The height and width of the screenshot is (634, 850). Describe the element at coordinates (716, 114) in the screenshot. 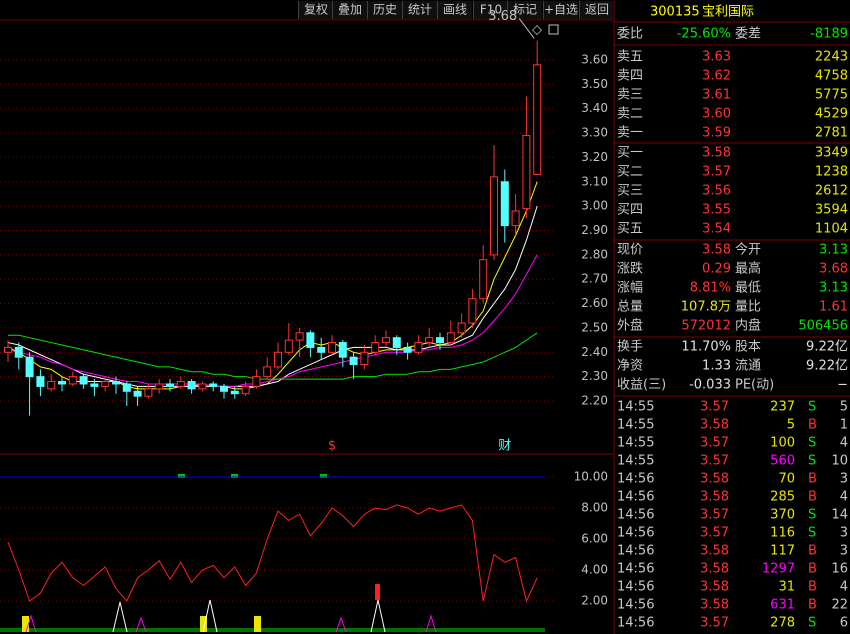

I see `book-price: 3.60` at that location.